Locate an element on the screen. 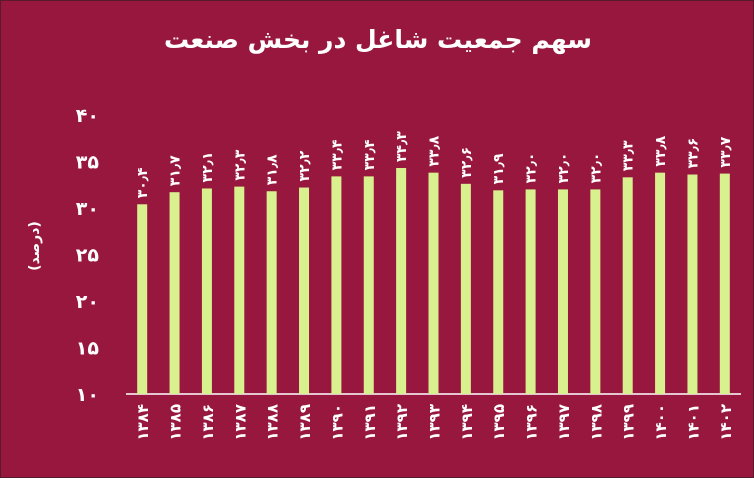 This screenshot has width=754, height=478. chart-title: سهم جمعیت شاغل در بخش صنعت is located at coordinates (378, 39).